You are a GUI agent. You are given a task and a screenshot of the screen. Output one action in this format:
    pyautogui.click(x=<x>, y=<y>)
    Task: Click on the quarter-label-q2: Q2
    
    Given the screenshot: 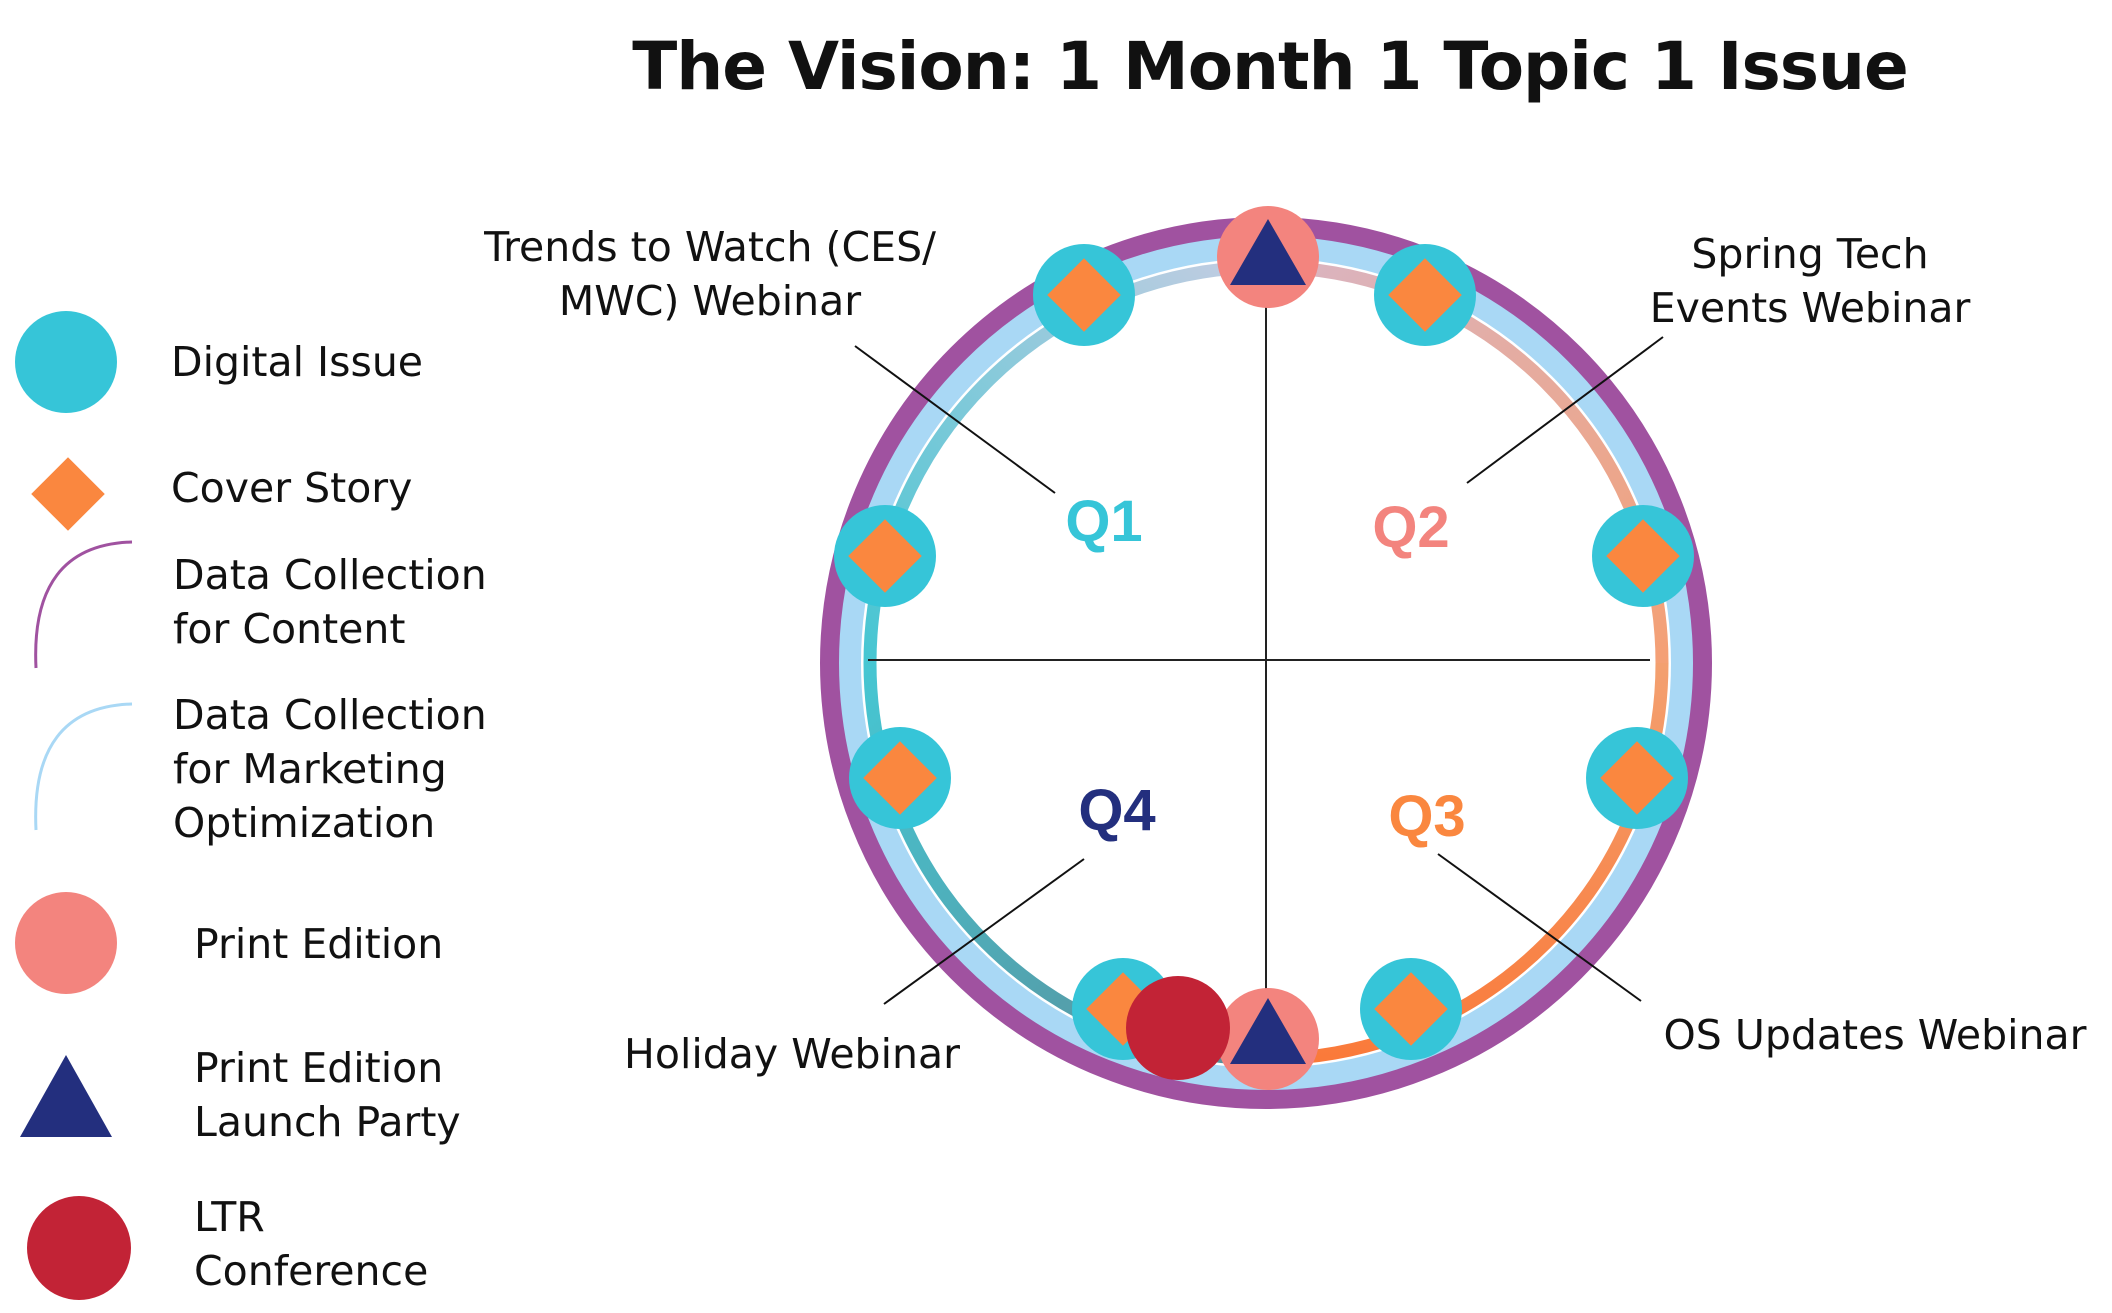 What is the action you would take?
    pyautogui.click(x=1410, y=527)
    